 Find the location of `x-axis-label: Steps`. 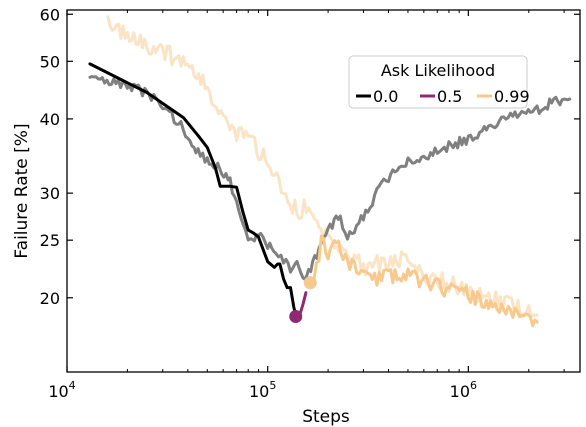

x-axis-label: Steps is located at coordinates (326, 417).